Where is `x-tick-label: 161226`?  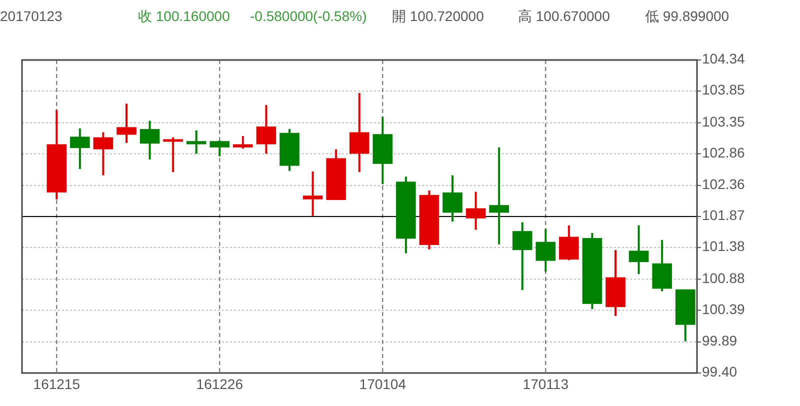 x-tick-label: 161226 is located at coordinates (220, 384).